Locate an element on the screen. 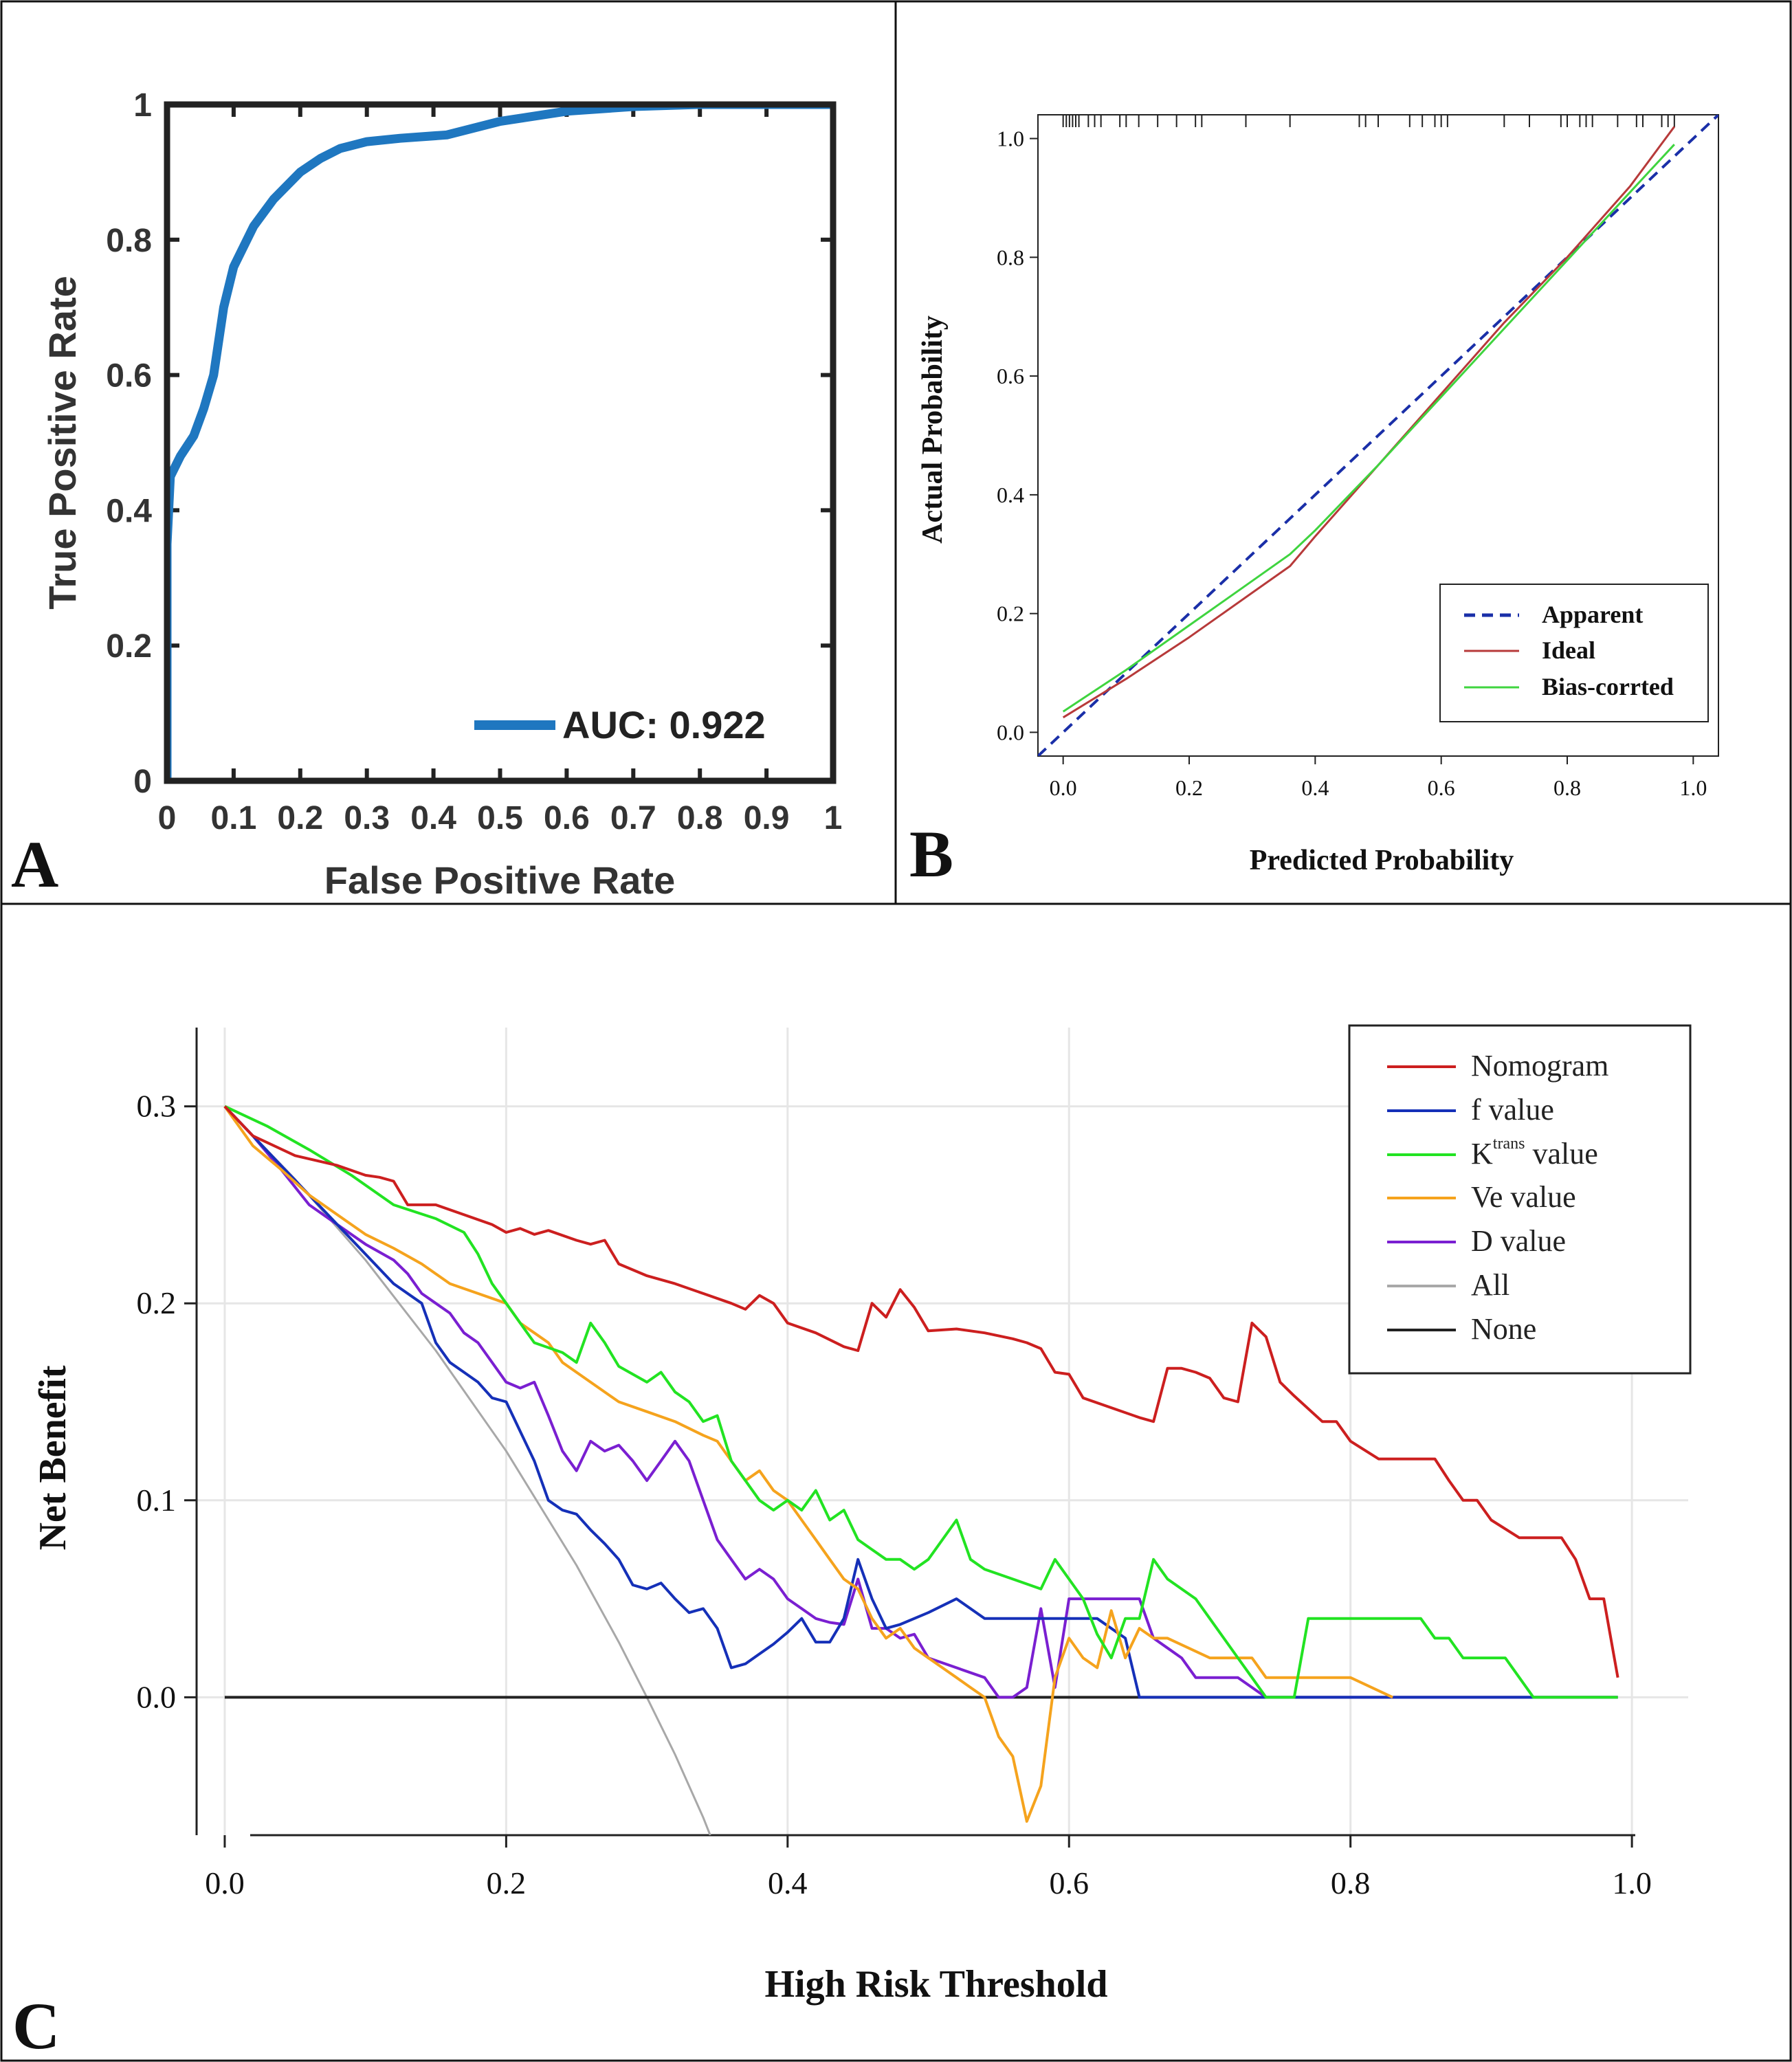  calibration-series is located at coordinates (1378, 435).